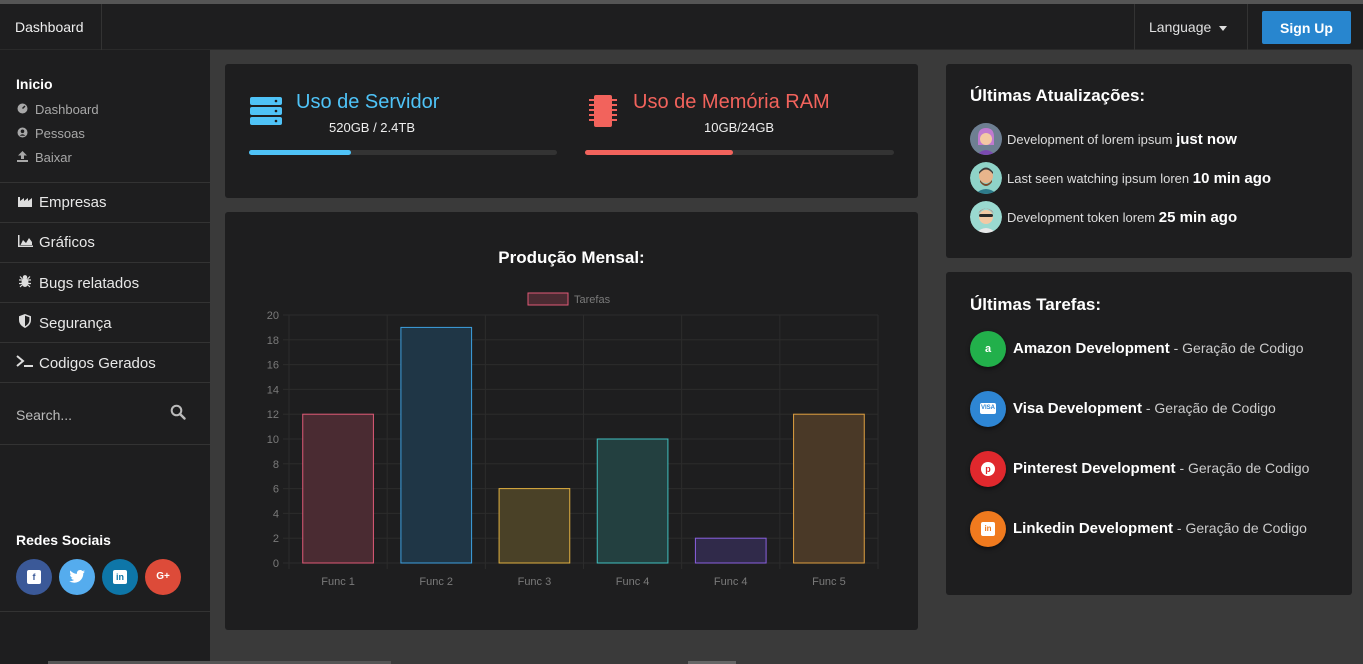 This screenshot has width=1363, height=664. What do you see at coordinates (273, 366) in the screenshot?
I see `y-tick-label: 16` at bounding box center [273, 366].